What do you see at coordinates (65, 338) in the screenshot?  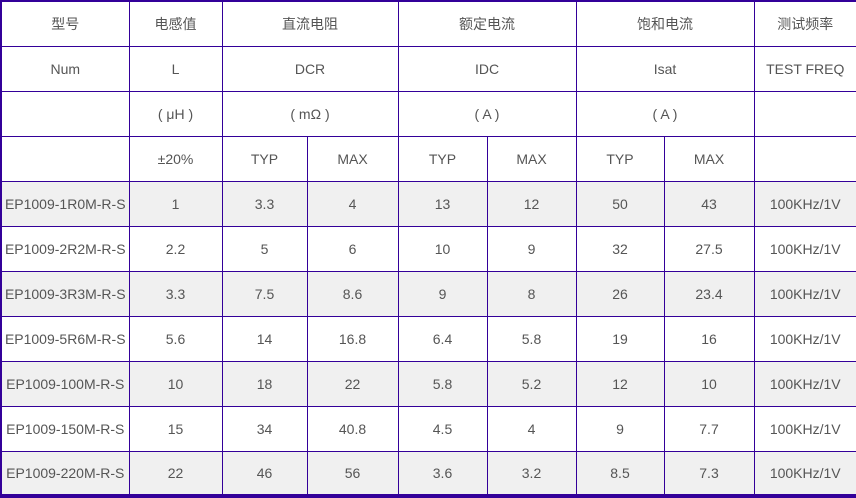 I see `model-cell: EP1009-5R6M-R-S` at bounding box center [65, 338].